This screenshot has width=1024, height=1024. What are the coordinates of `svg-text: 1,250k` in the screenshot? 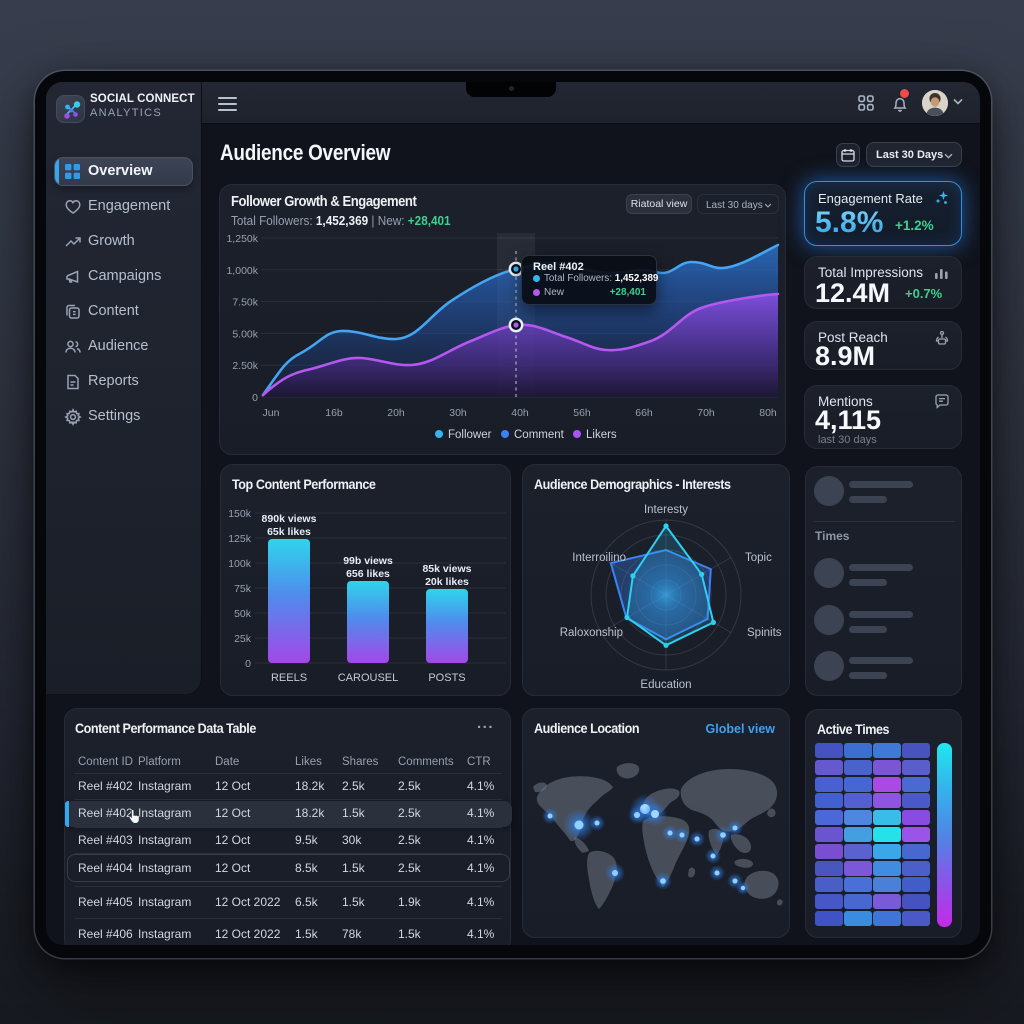 It's located at (242, 239).